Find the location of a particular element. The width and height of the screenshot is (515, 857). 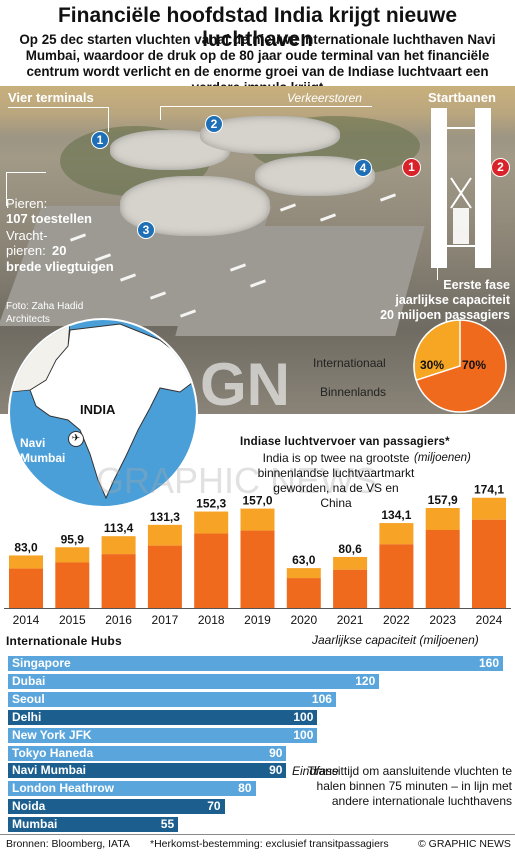

hub-name: Noida is located at coordinates (29, 806).